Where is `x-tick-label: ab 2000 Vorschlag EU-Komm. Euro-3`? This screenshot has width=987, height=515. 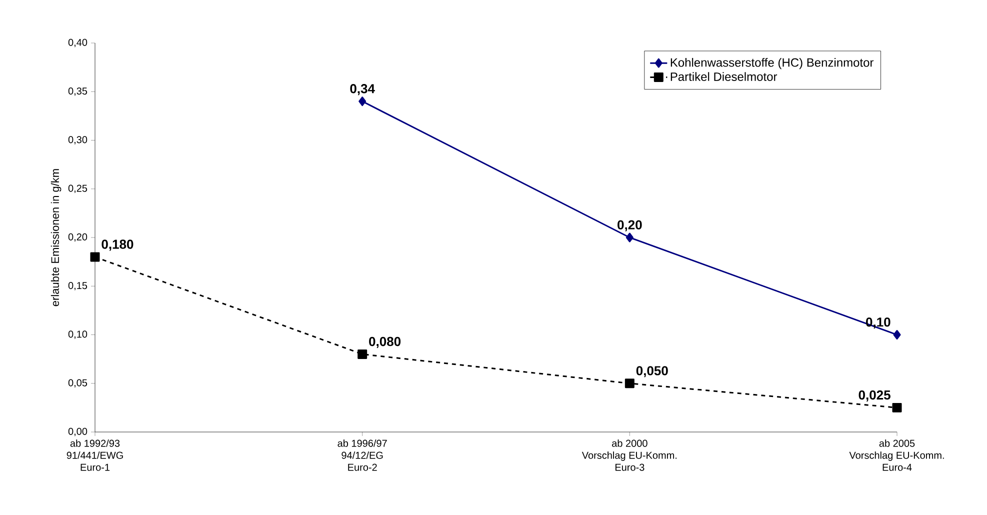
x-tick-label: ab 2000 Vorschlag EU-Komm. Euro-3 is located at coordinates (629, 455).